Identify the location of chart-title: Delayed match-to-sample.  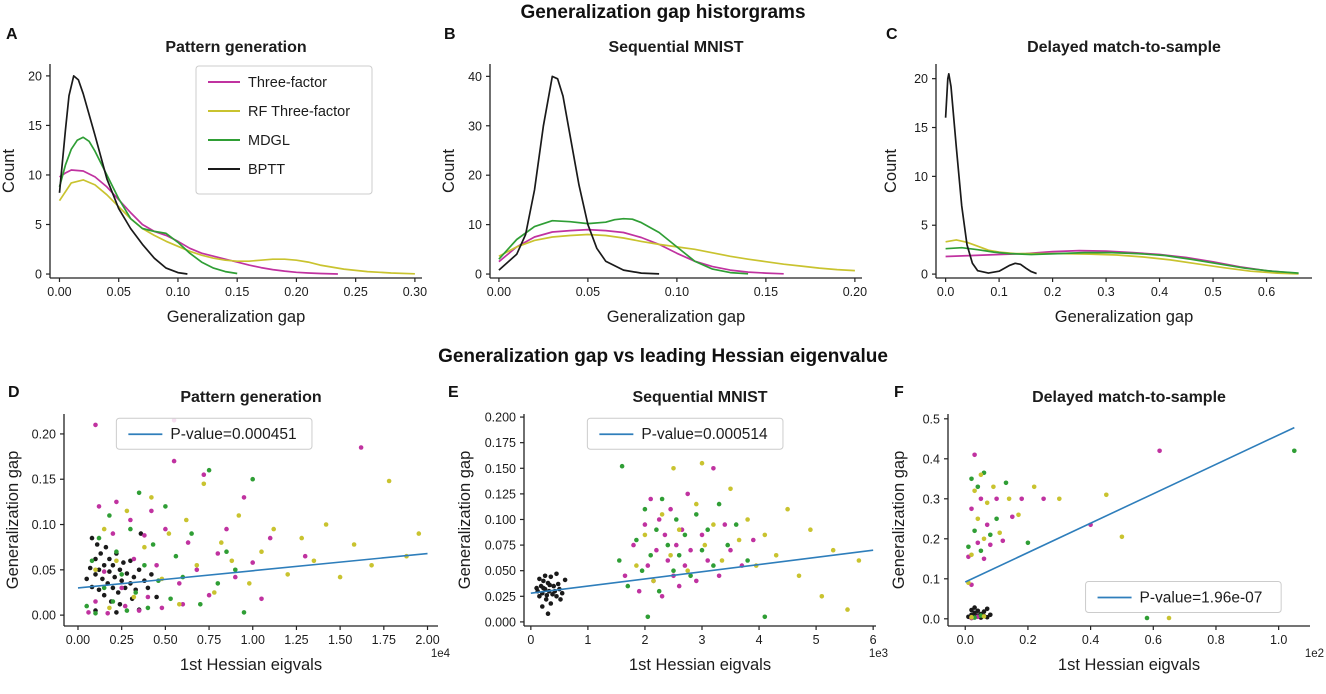
(1124, 47).